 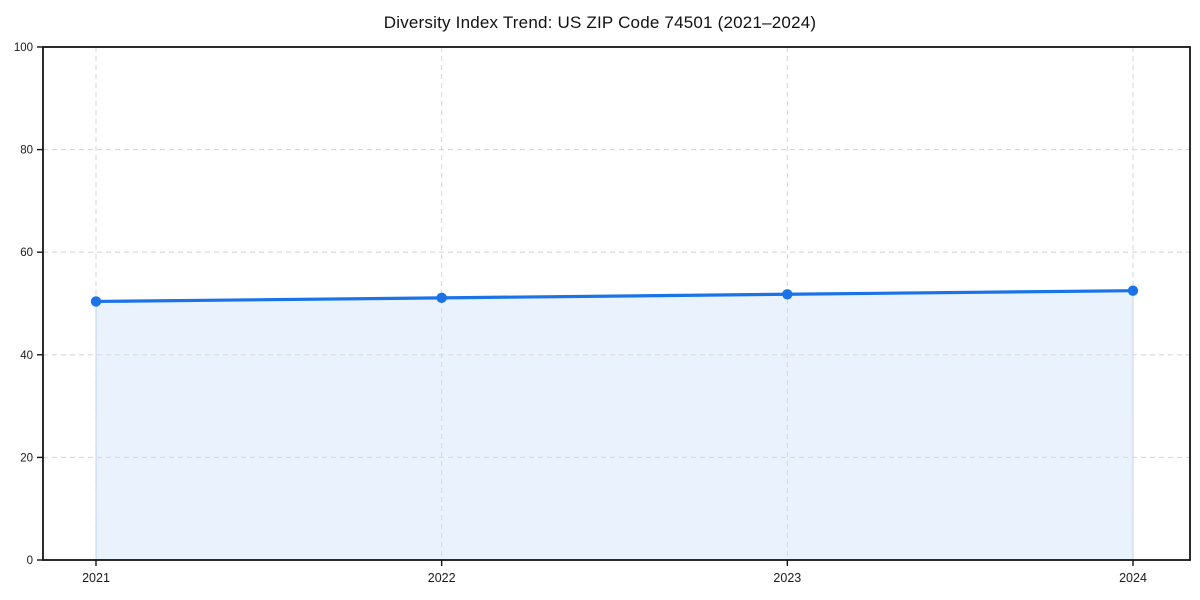 I want to click on y-tick-label-60: 60, so click(x=26, y=253).